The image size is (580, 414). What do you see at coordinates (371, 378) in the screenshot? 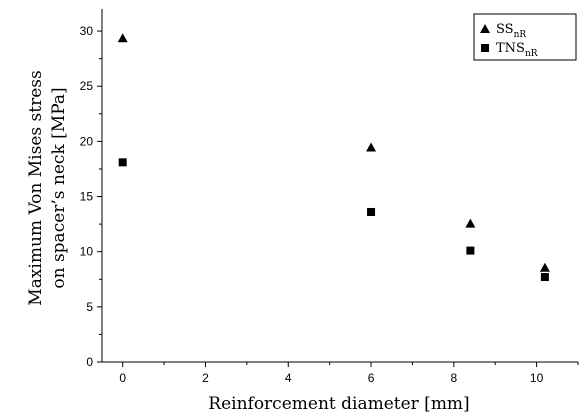
I see `x-tick-label: 6` at bounding box center [371, 378].